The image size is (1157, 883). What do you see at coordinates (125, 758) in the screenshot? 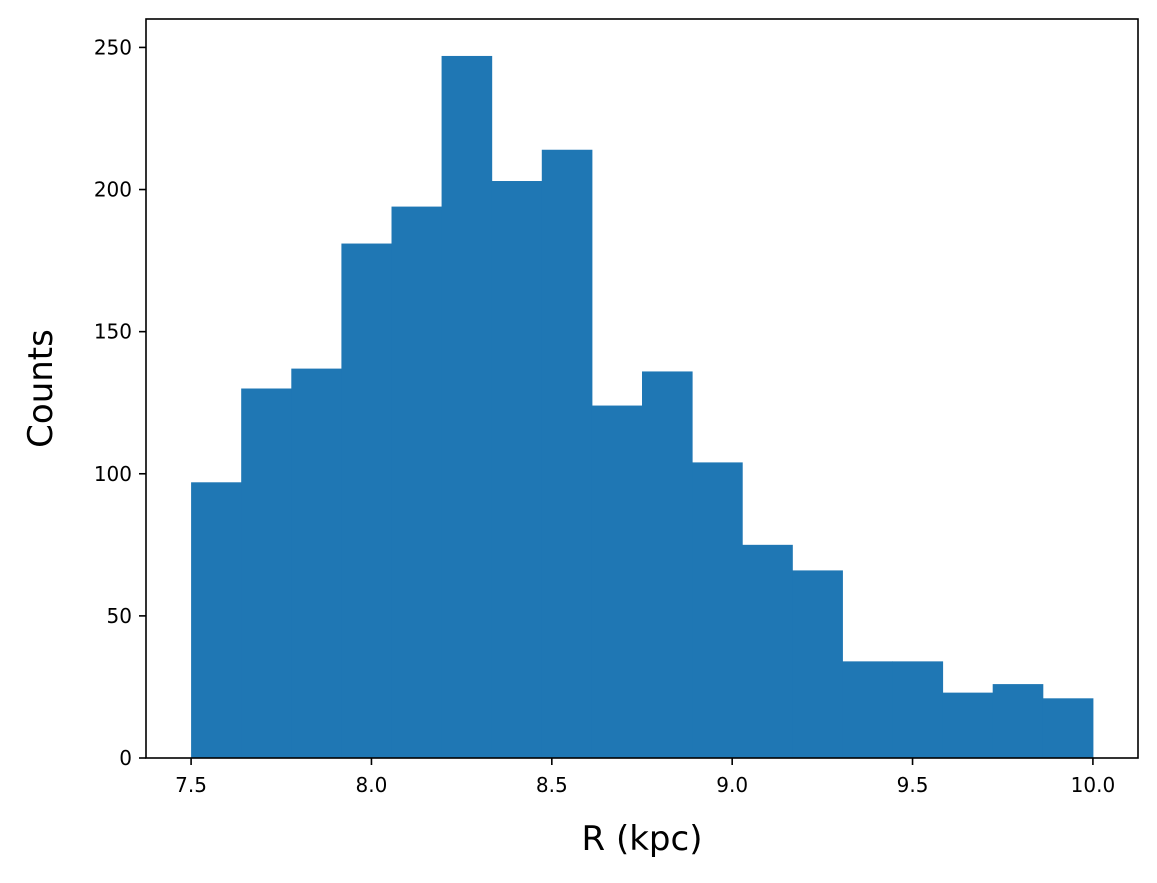
I see `y-tick-label: 0` at bounding box center [125, 758].